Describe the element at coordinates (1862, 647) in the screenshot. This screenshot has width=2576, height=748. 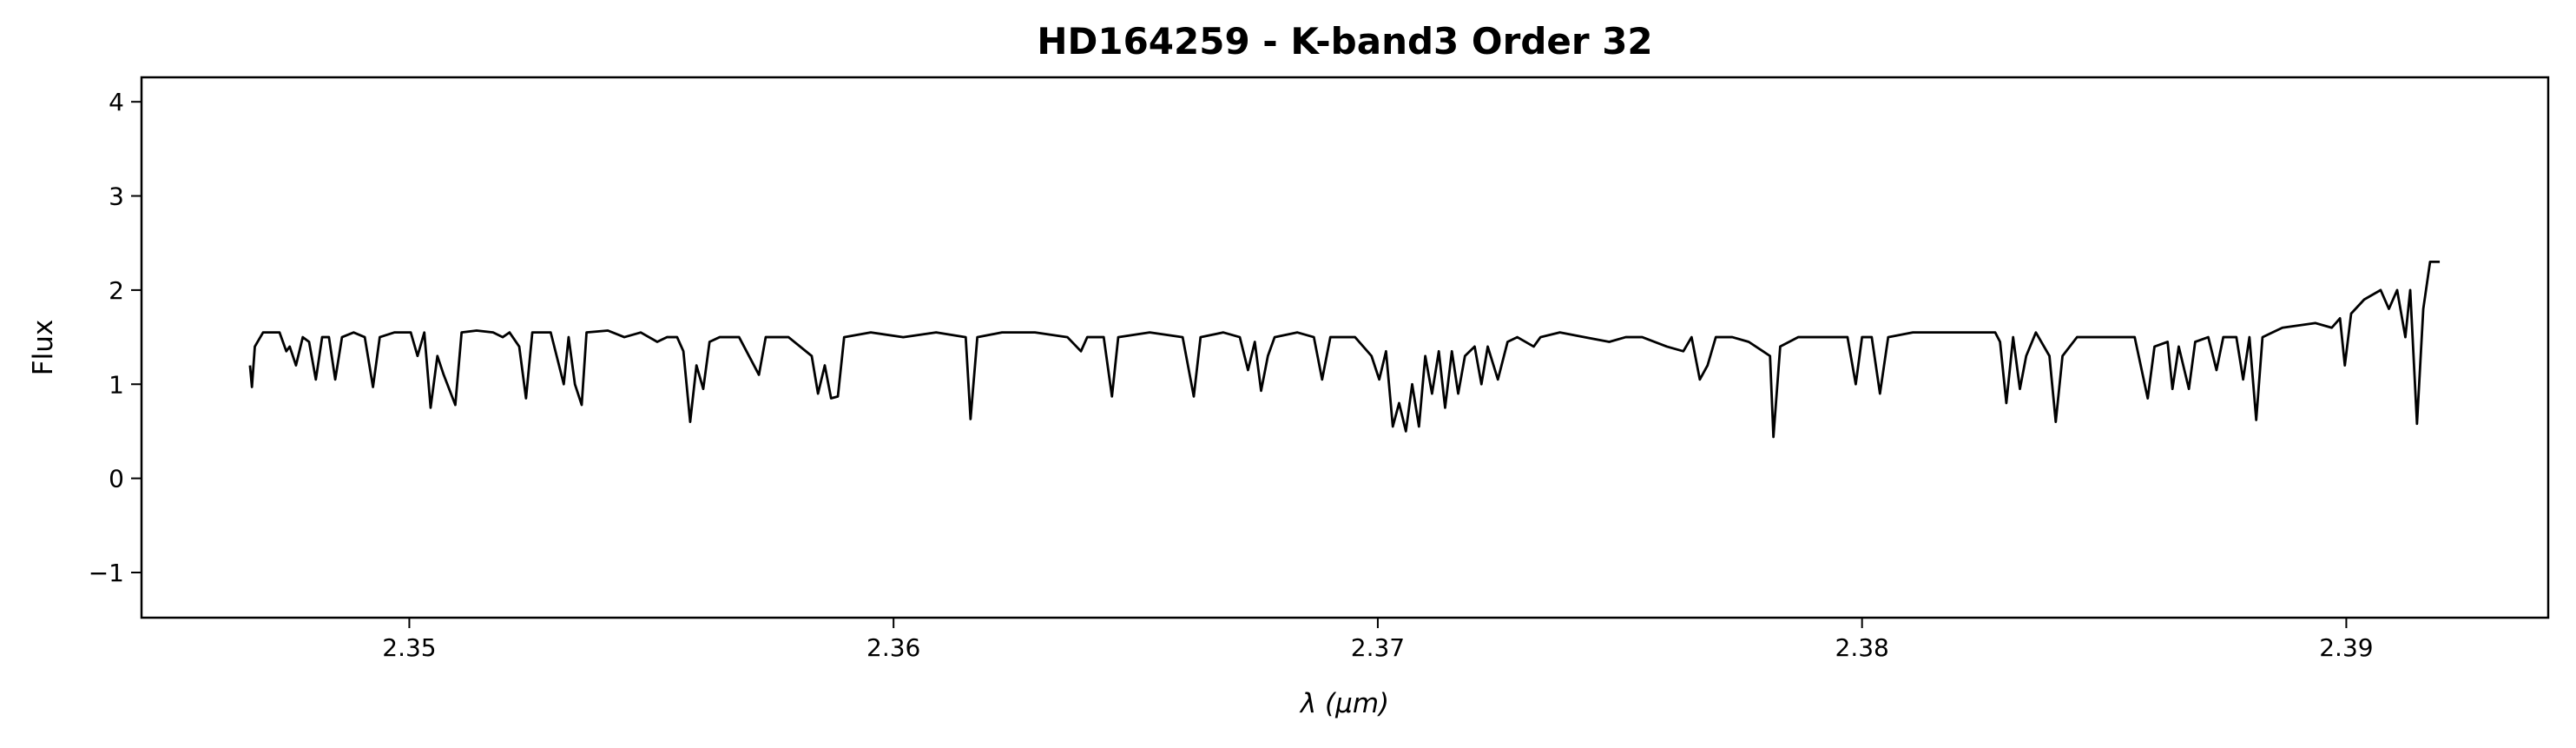
I see `x-tick-label: 2.38` at that location.